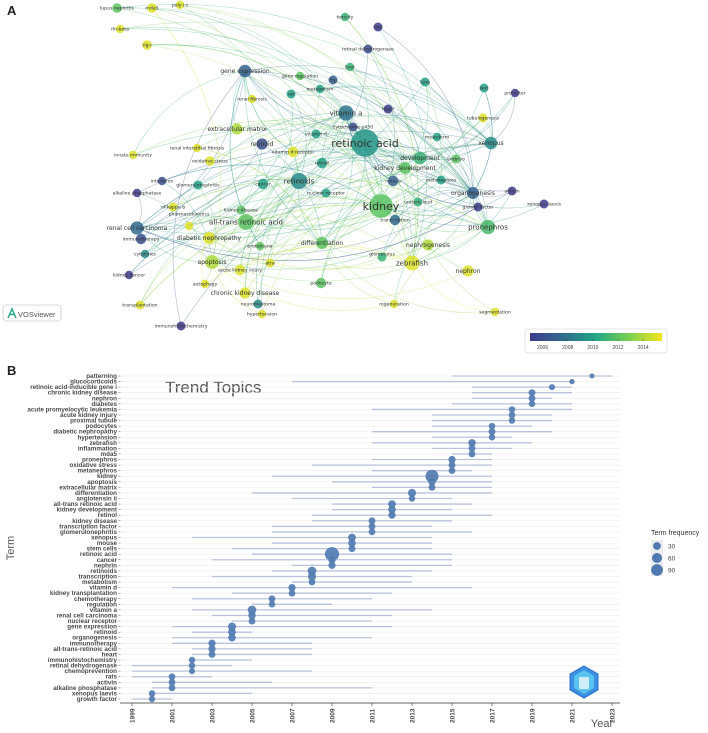  What do you see at coordinates (345, 17) in the screenshot?
I see `network-node-toxicity` at bounding box center [345, 17].